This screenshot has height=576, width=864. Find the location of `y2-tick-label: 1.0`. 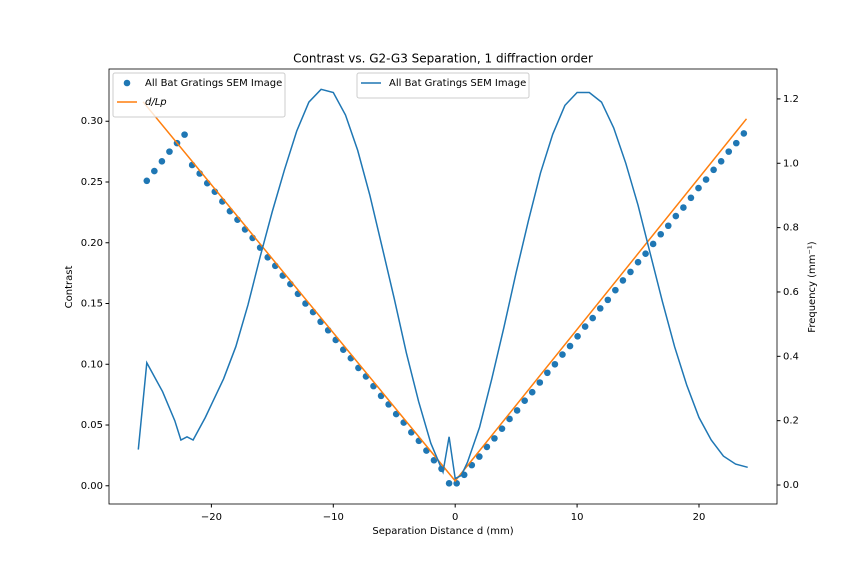

y2-tick-label: 1.0 is located at coordinates (791, 163).